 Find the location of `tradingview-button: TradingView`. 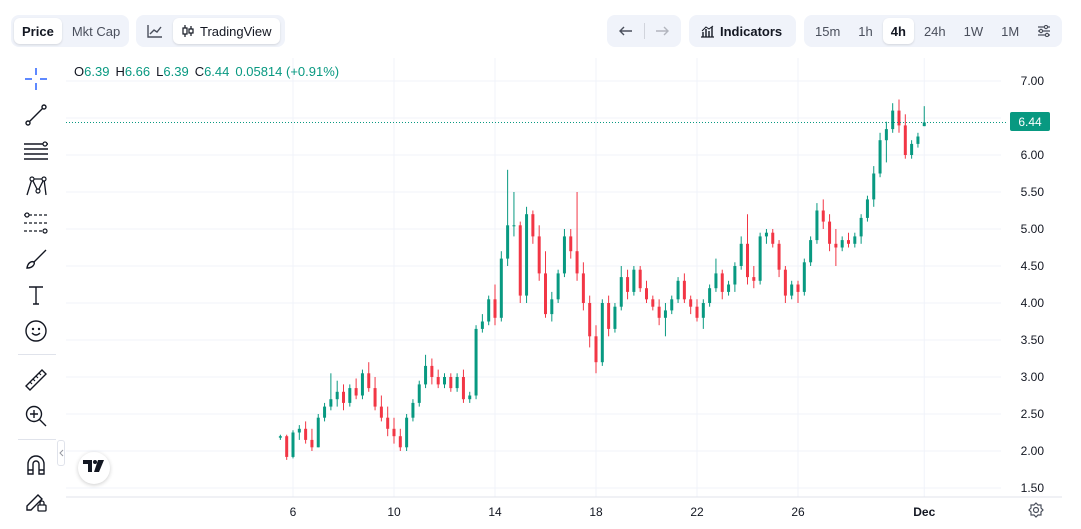

tradingview-button: TradingView is located at coordinates (226, 31).